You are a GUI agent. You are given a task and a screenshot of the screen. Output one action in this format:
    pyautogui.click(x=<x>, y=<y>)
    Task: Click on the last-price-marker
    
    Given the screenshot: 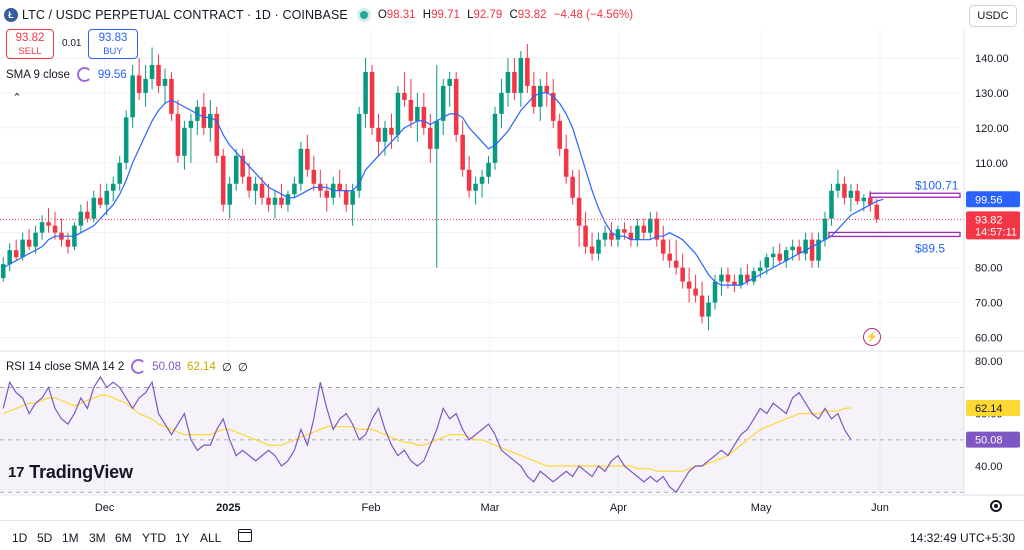 What is the action you would take?
    pyautogui.click(x=993, y=225)
    